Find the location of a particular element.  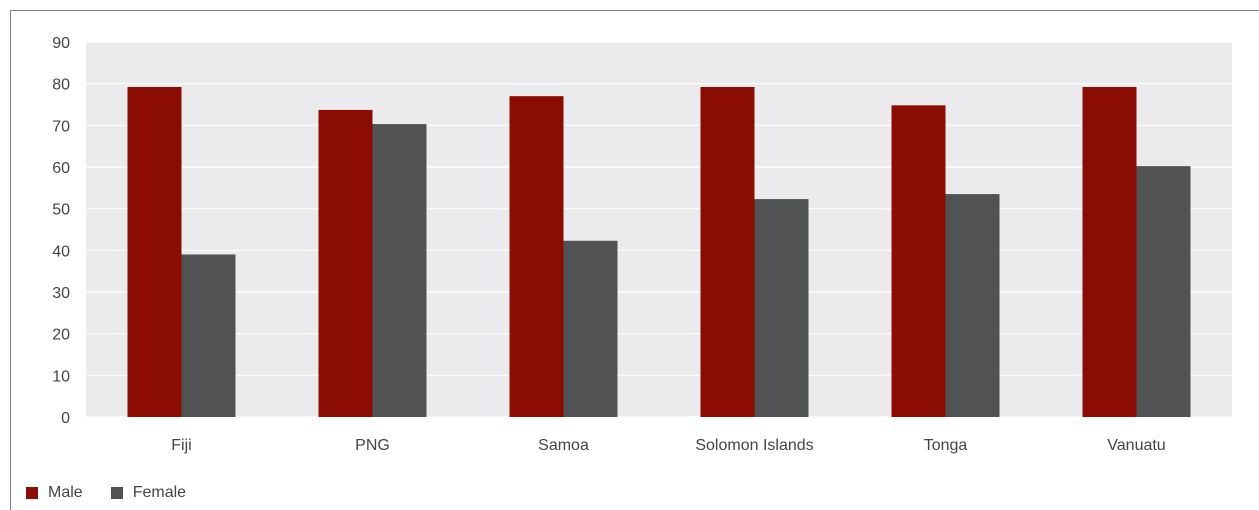

x-tick-label-png: PNG is located at coordinates (372, 445).